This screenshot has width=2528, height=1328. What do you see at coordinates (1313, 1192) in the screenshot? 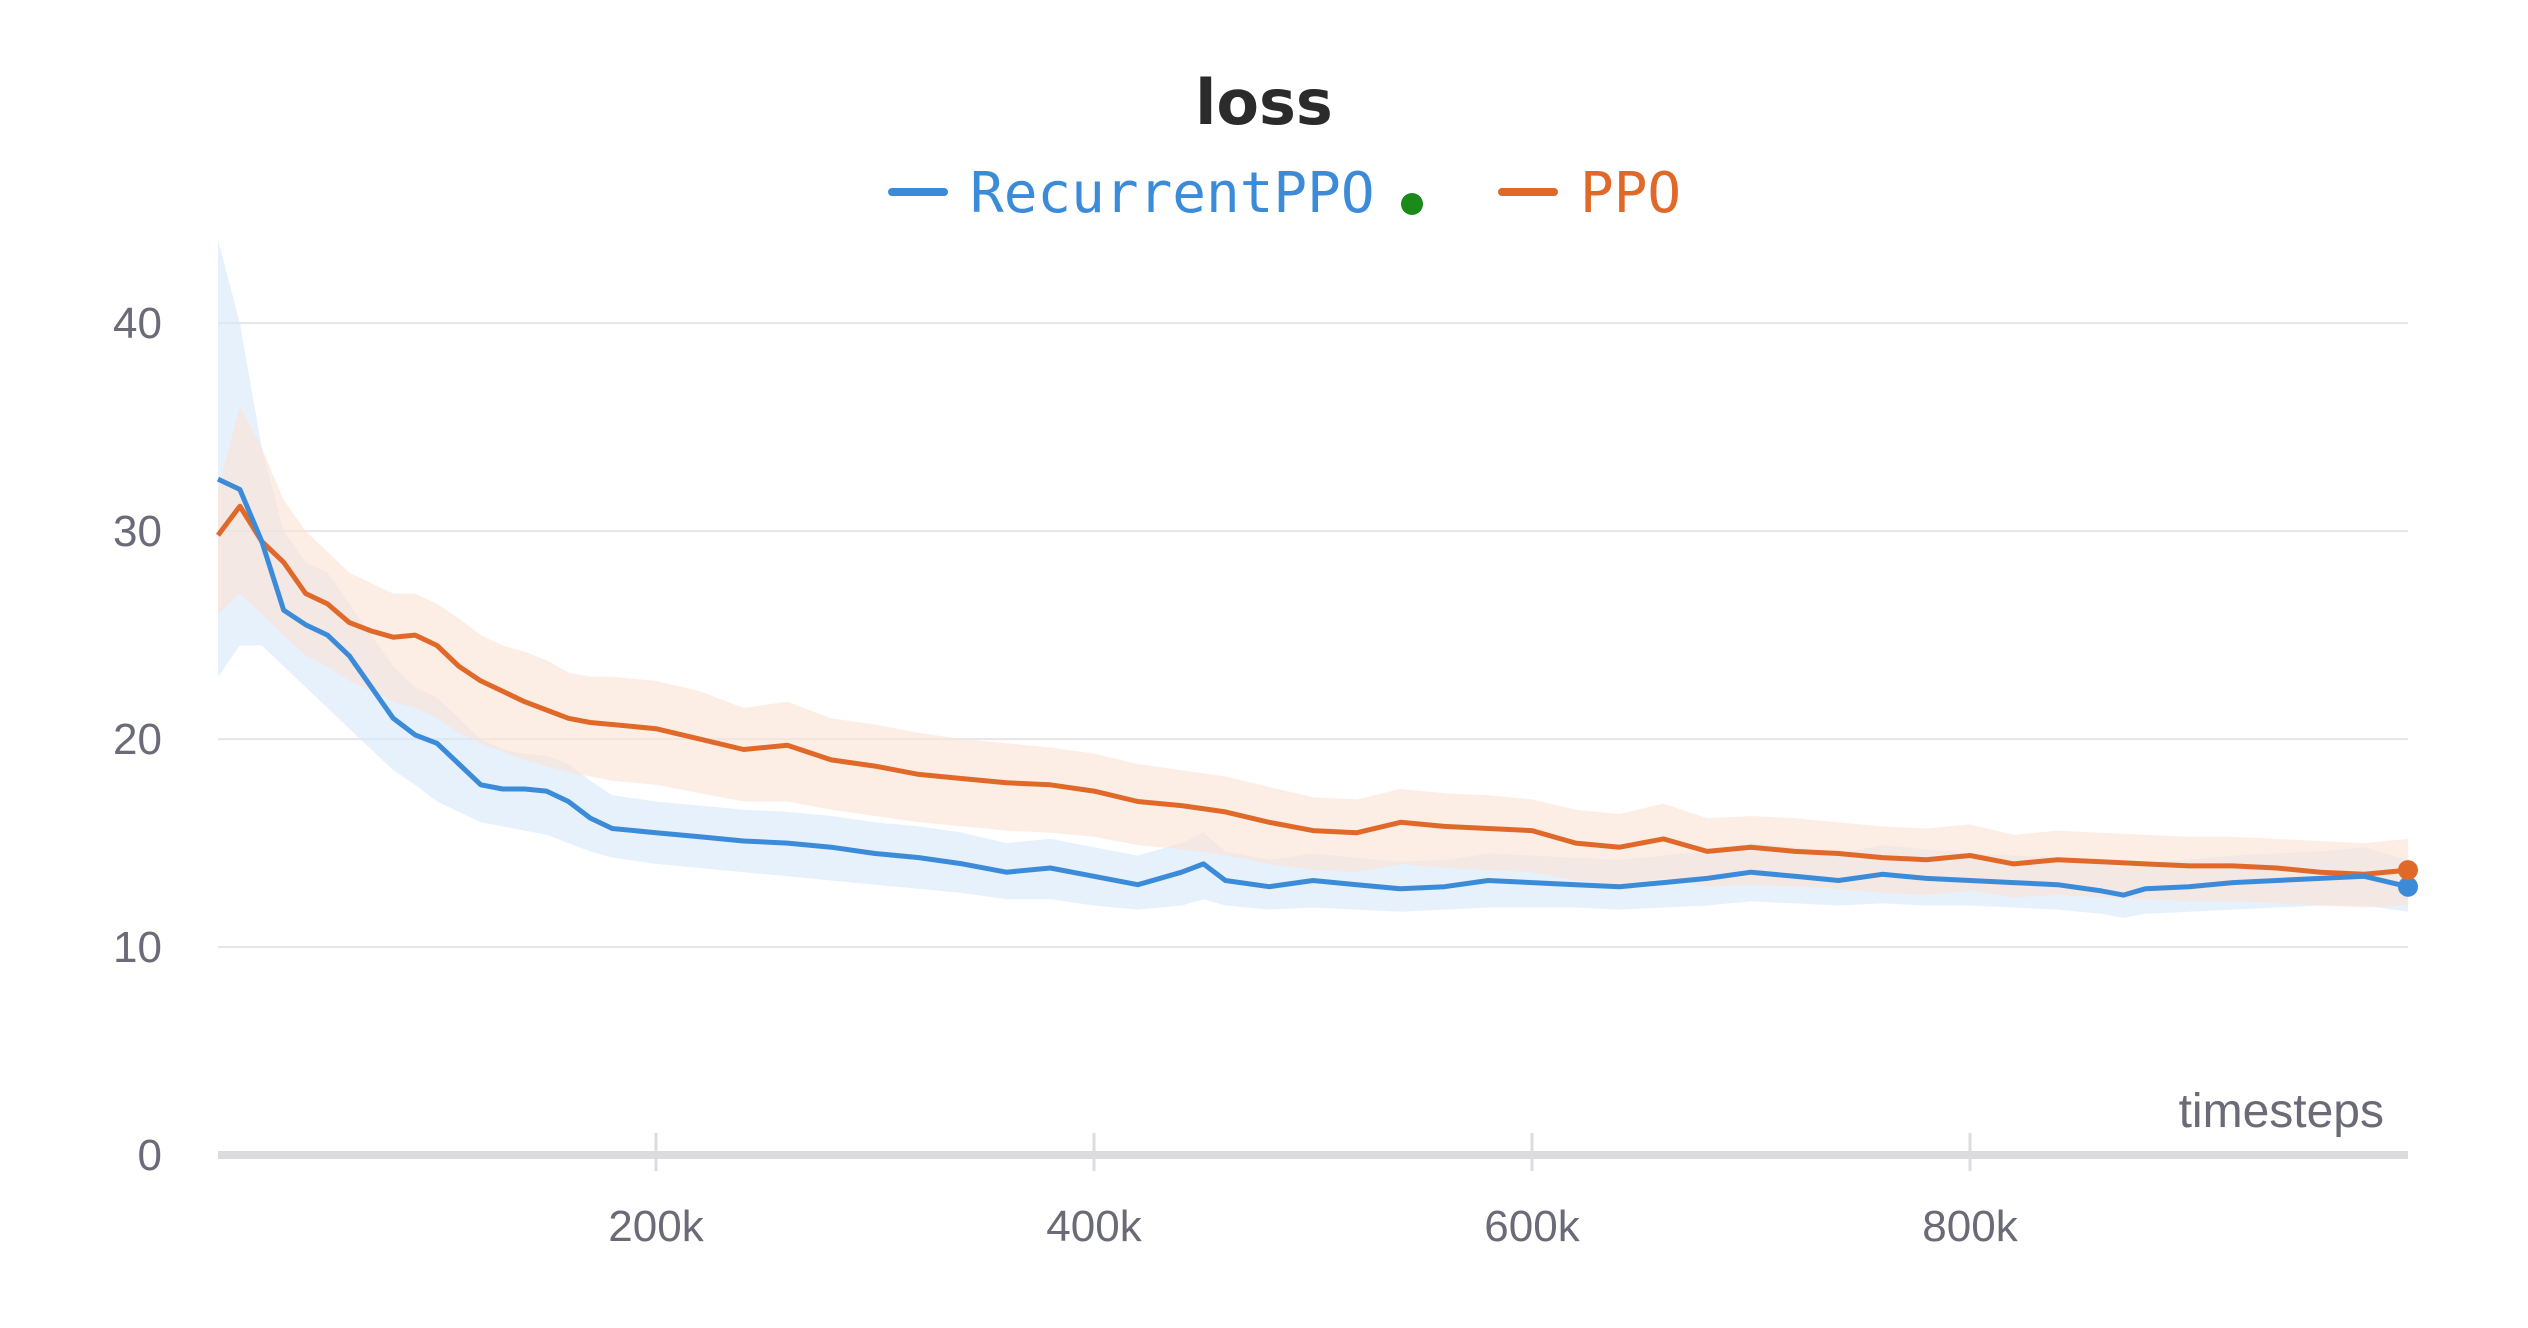
I see `x-axis-ticks: 200k 400k 600k 800k` at bounding box center [1313, 1192].